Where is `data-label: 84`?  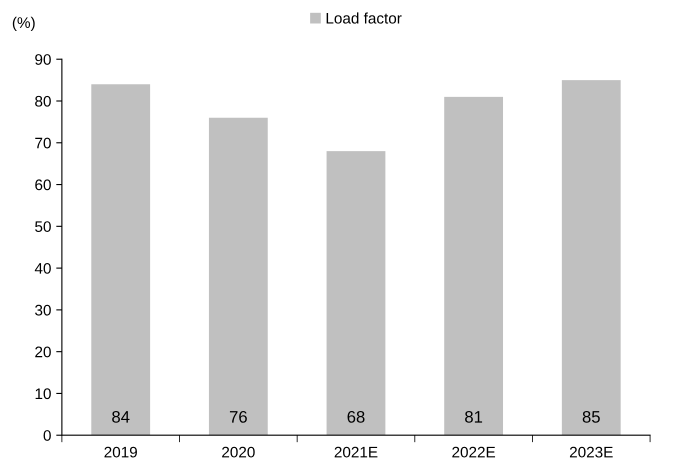 data-label: 84 is located at coordinates (121, 416).